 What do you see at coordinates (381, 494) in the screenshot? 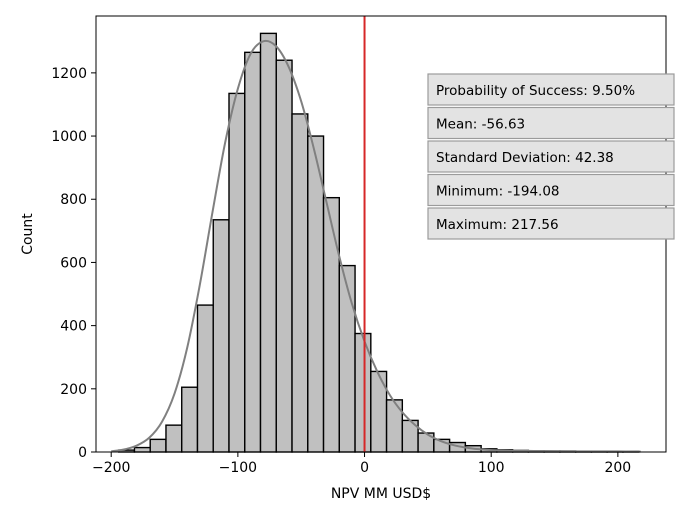
I see `x-axis-label: NPV MM USD$` at bounding box center [381, 494].